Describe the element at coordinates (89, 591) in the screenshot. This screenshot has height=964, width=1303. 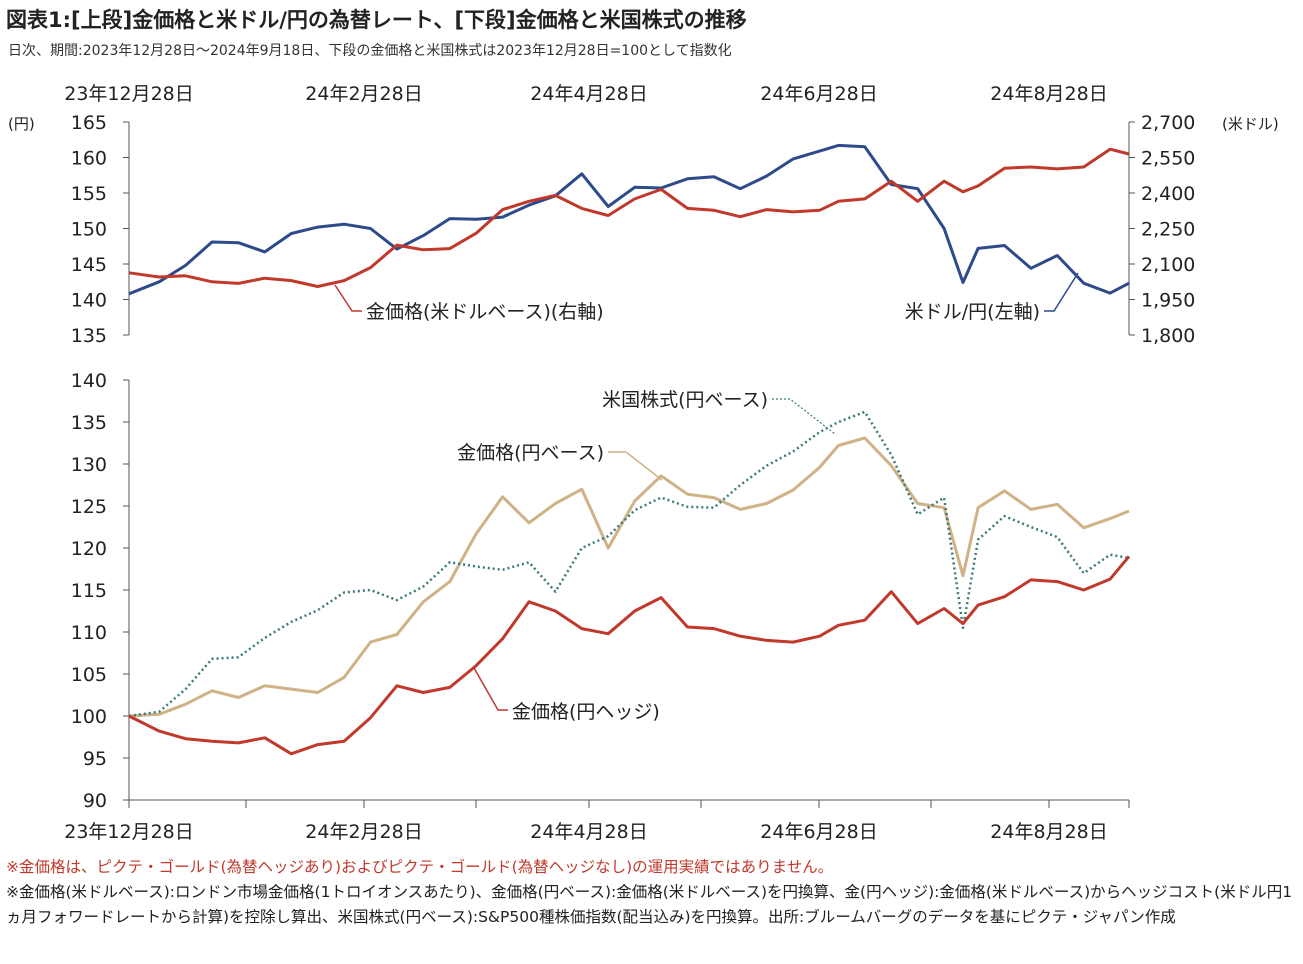
I see `bottom-y-tick-label: 115` at that location.